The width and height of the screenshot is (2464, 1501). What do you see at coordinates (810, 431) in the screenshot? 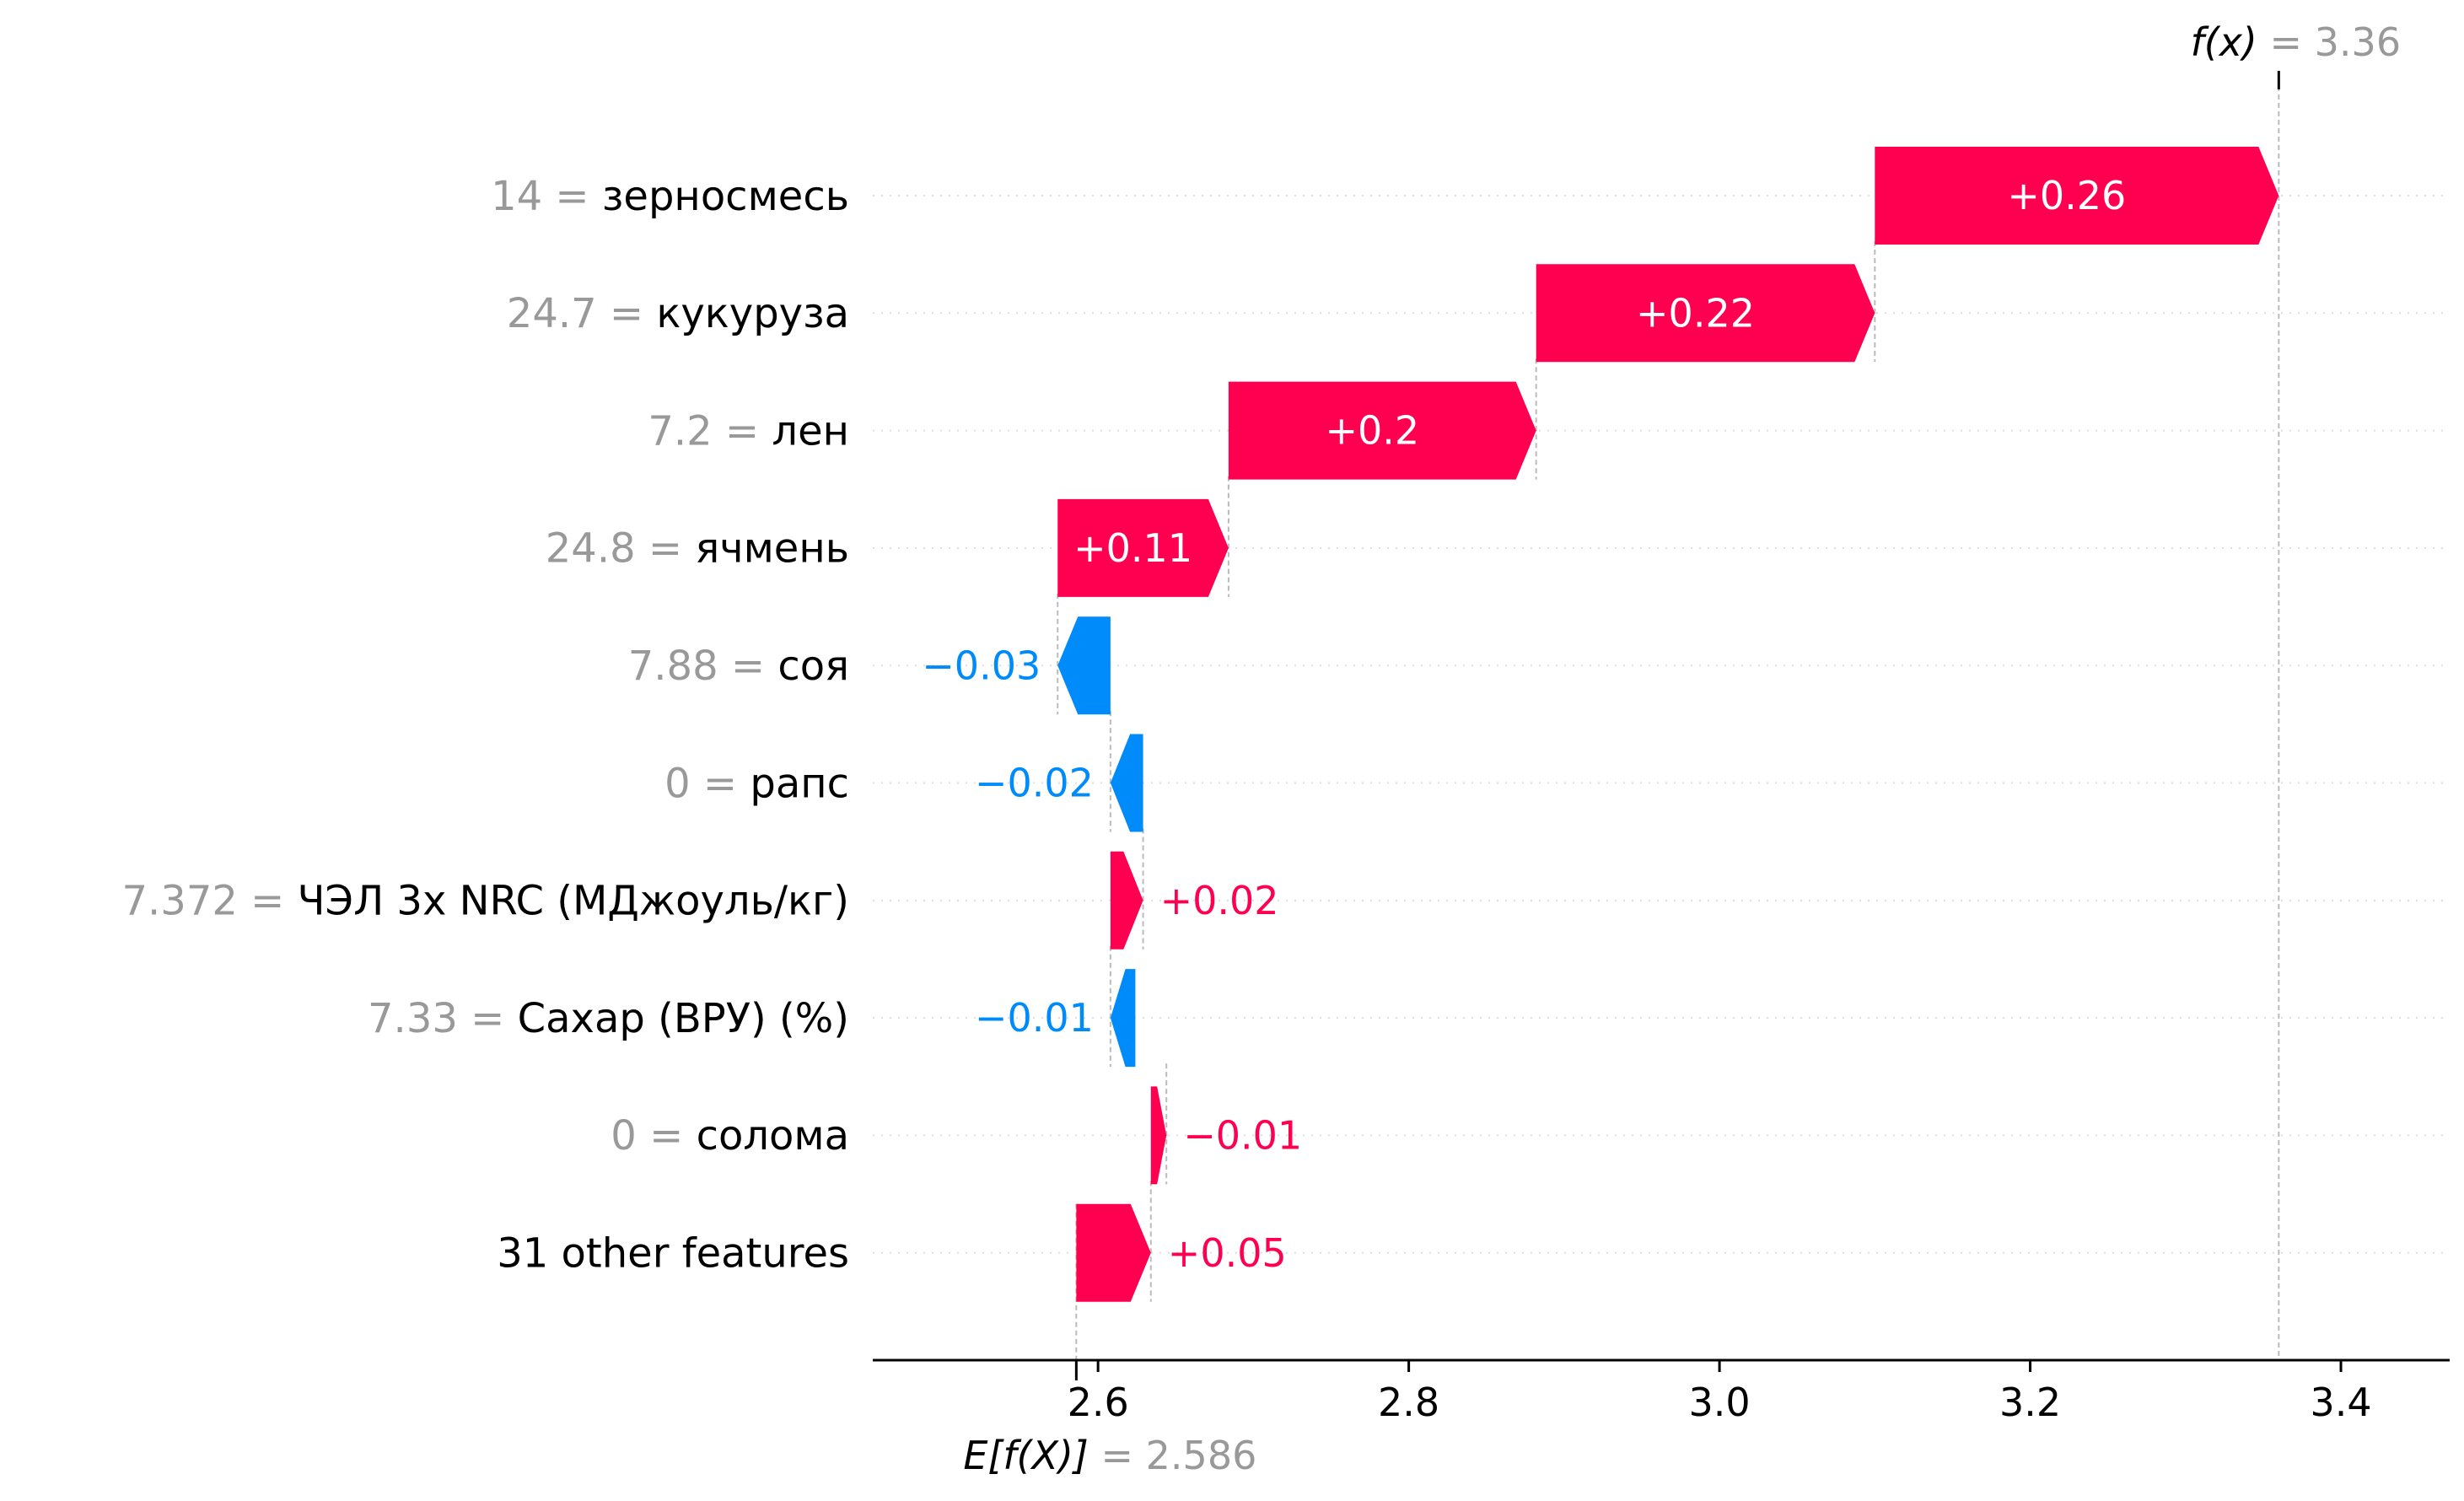
I see `feature-name: лен` at bounding box center [810, 431].